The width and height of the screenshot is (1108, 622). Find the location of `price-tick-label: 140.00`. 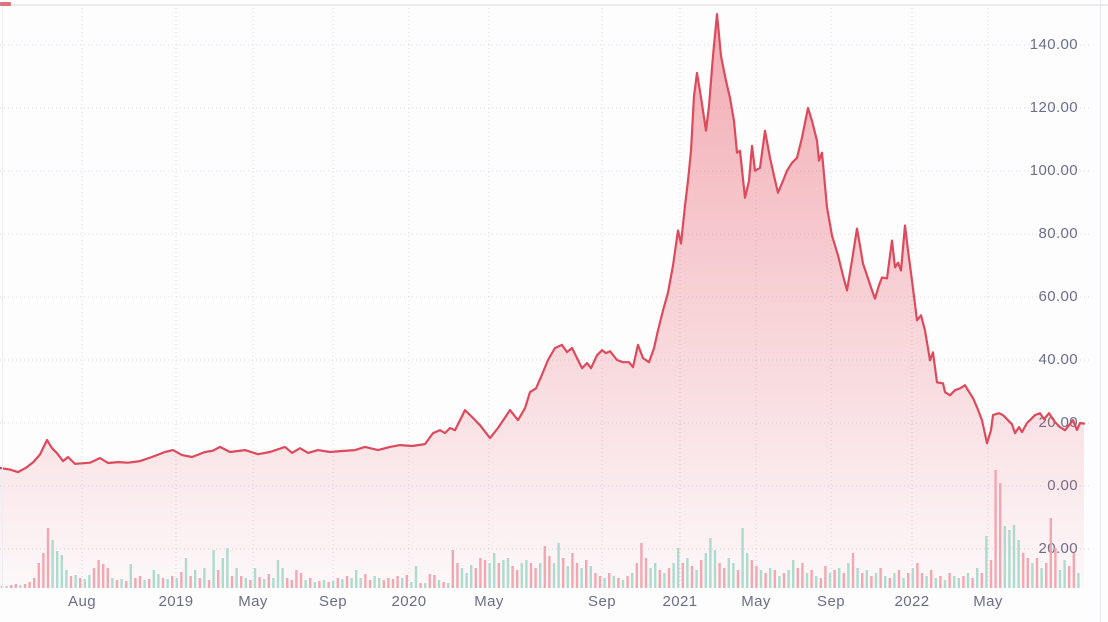

price-tick-label: 140.00 is located at coordinates (1053, 44).